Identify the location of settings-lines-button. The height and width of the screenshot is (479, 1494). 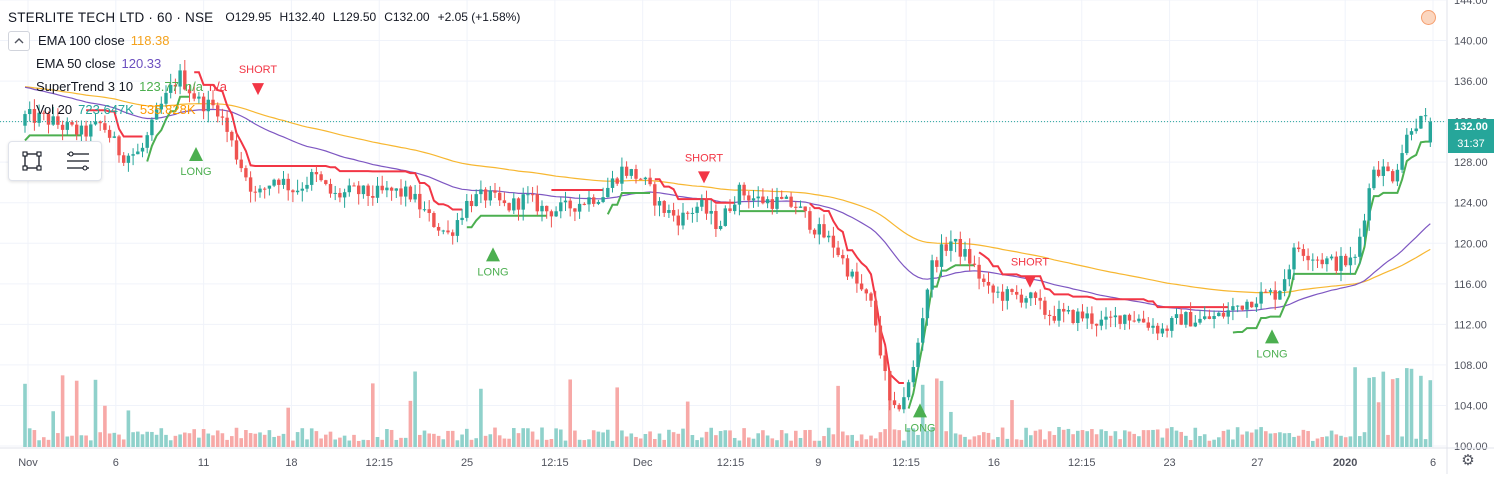
(78, 161).